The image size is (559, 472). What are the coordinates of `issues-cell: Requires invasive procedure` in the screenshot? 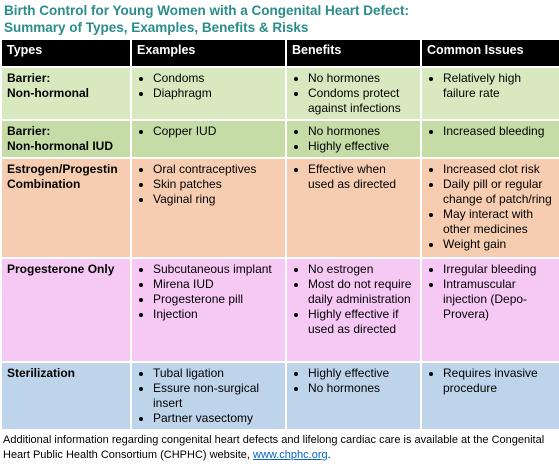 It's located at (489, 396).